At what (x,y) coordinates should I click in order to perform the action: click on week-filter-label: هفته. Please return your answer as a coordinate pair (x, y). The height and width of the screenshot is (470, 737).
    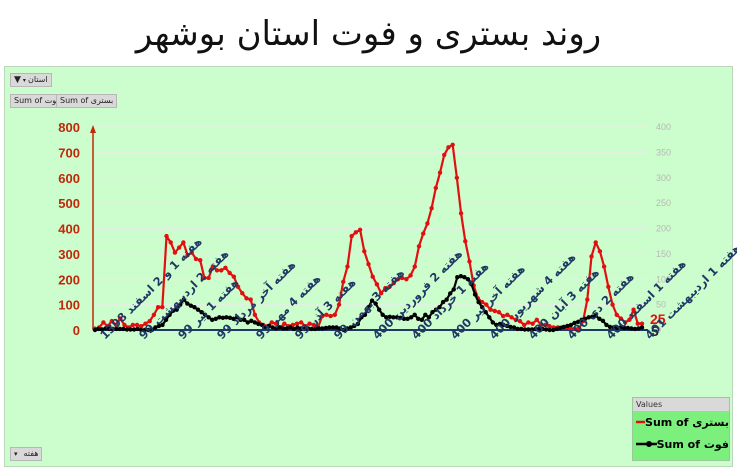
    Looking at the image, I should click on (31, 453).